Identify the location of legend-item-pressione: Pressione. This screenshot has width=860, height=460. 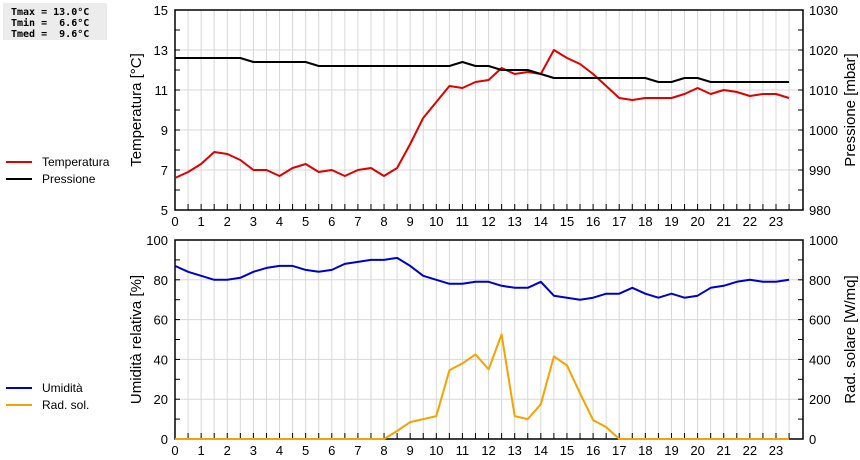
(57, 178).